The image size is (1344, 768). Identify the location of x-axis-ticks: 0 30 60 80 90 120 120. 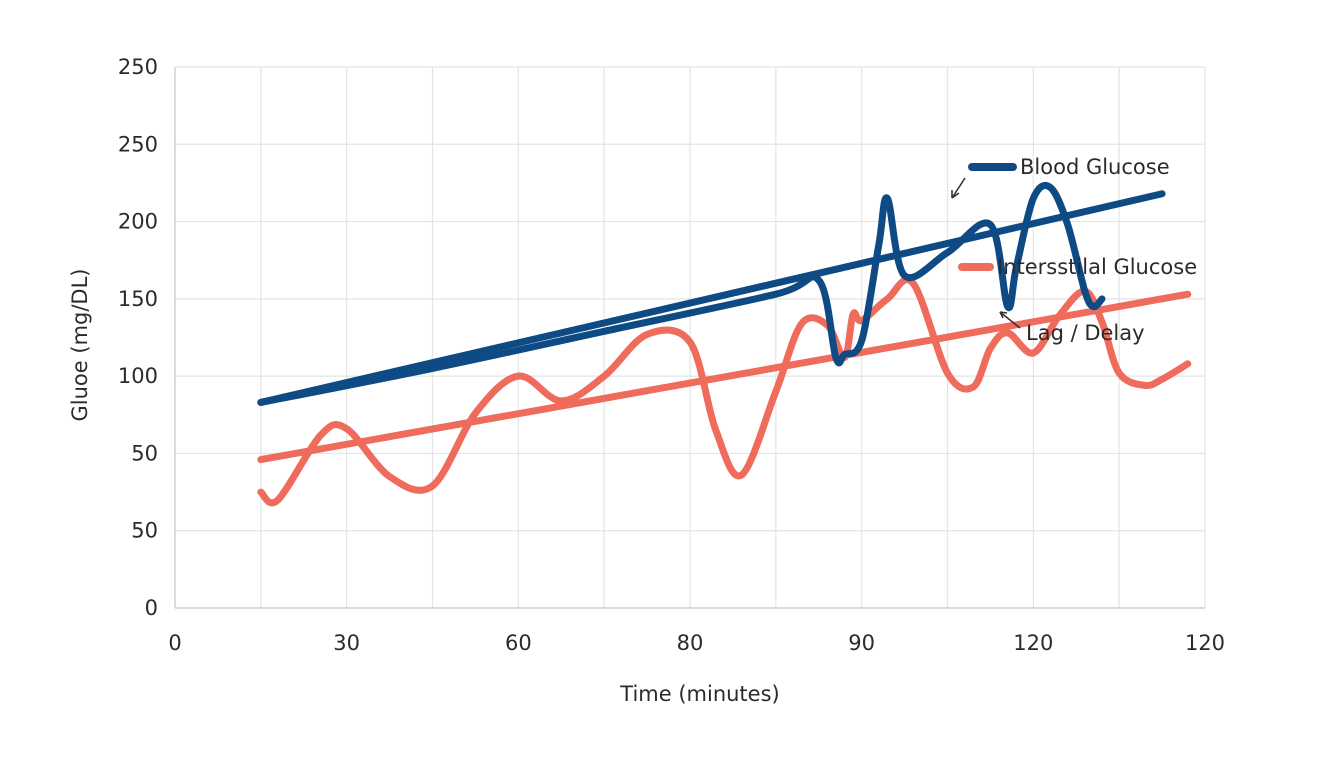
(696, 643).